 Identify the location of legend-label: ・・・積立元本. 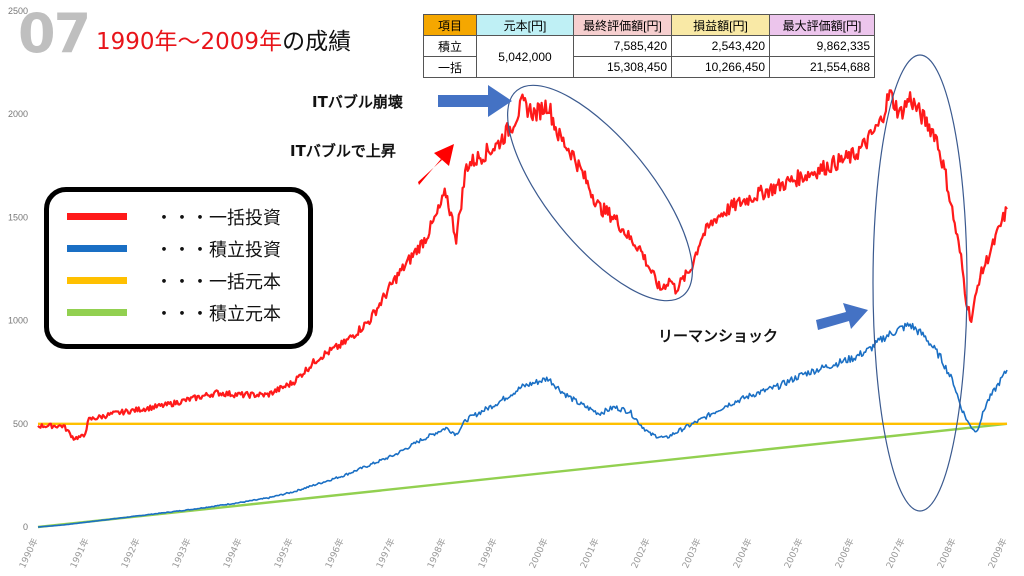
(218, 314).